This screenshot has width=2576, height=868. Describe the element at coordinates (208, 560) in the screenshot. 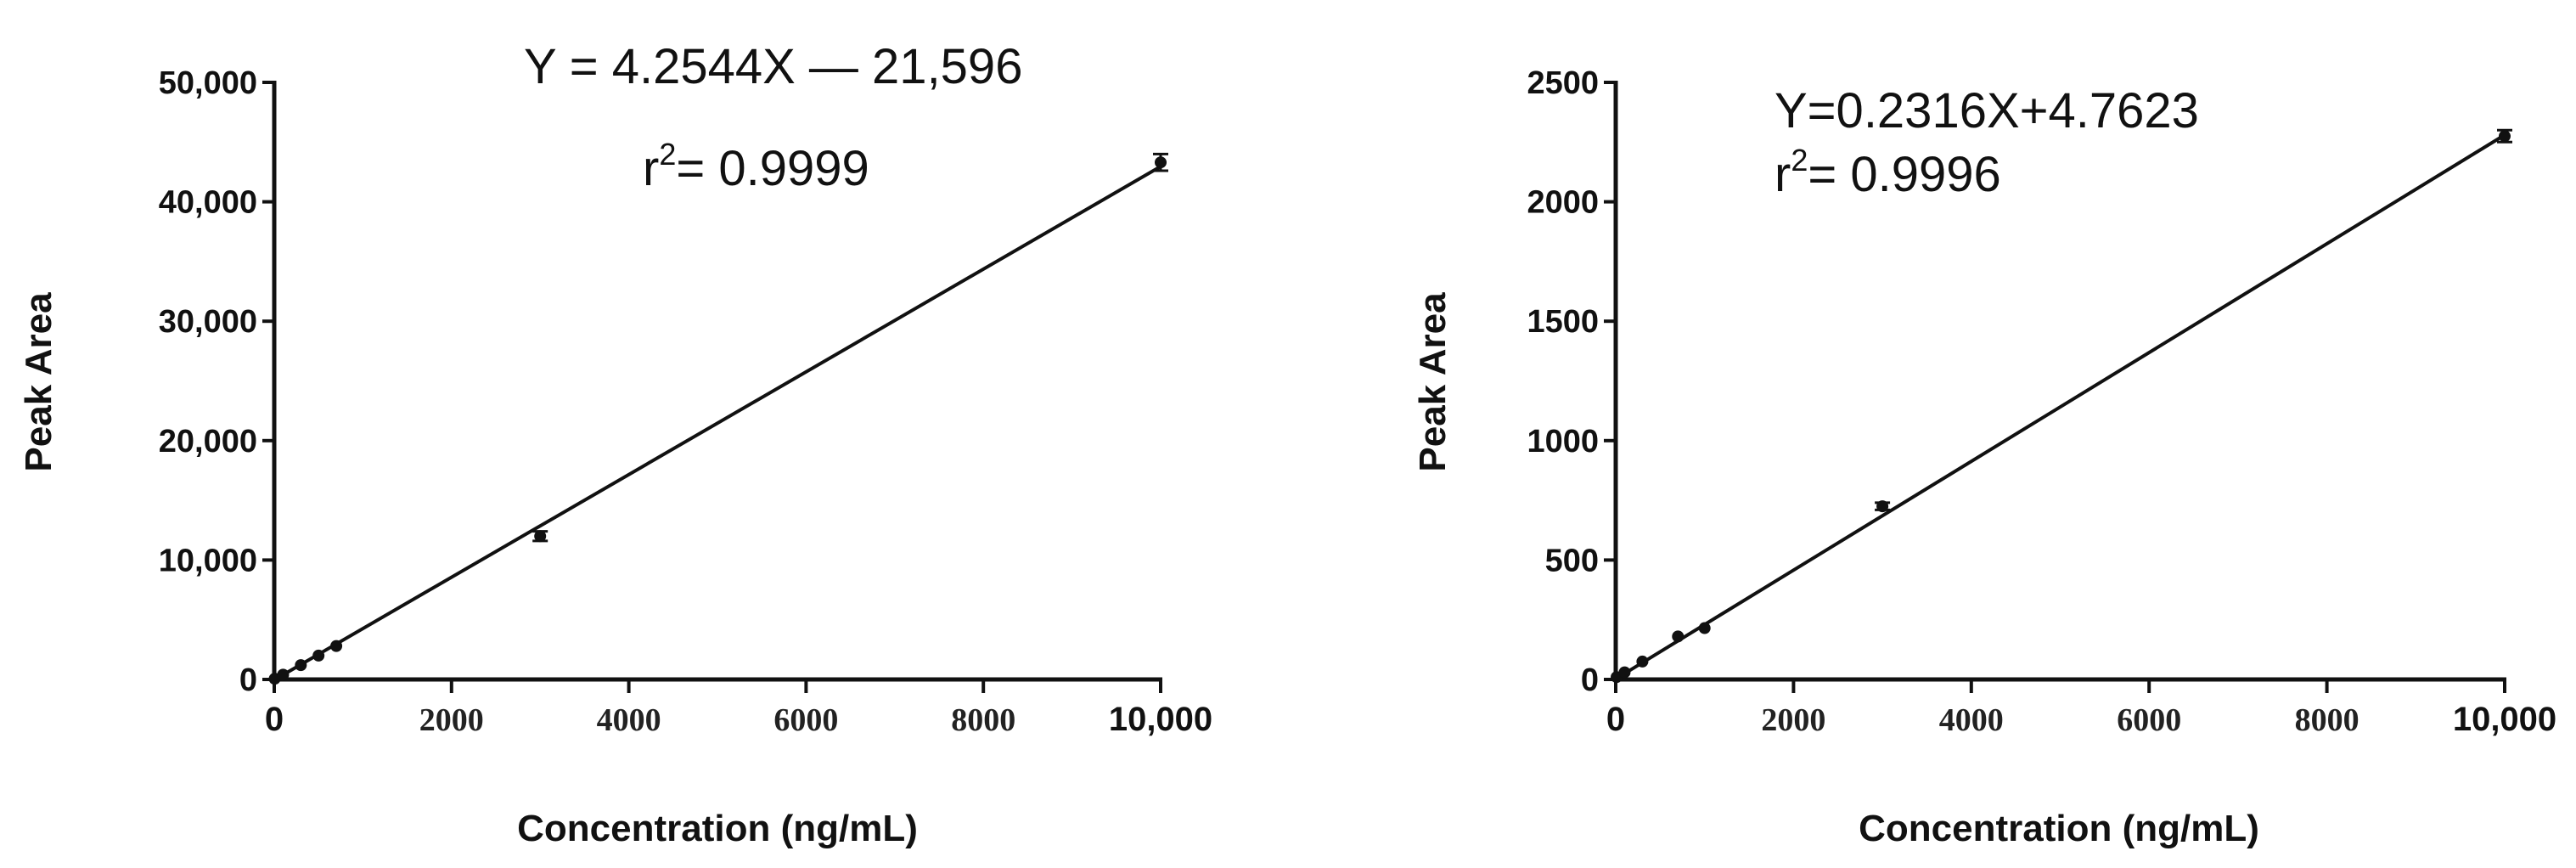

I see `y-tick-label: 10,000` at that location.